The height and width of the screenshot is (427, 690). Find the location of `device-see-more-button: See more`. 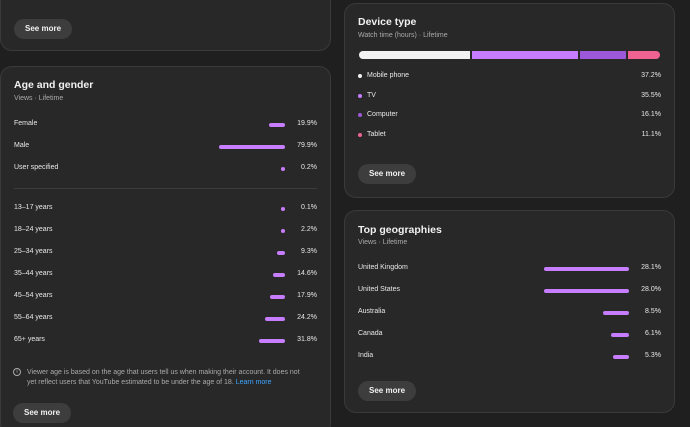

device-see-more-button: See more is located at coordinates (387, 174).